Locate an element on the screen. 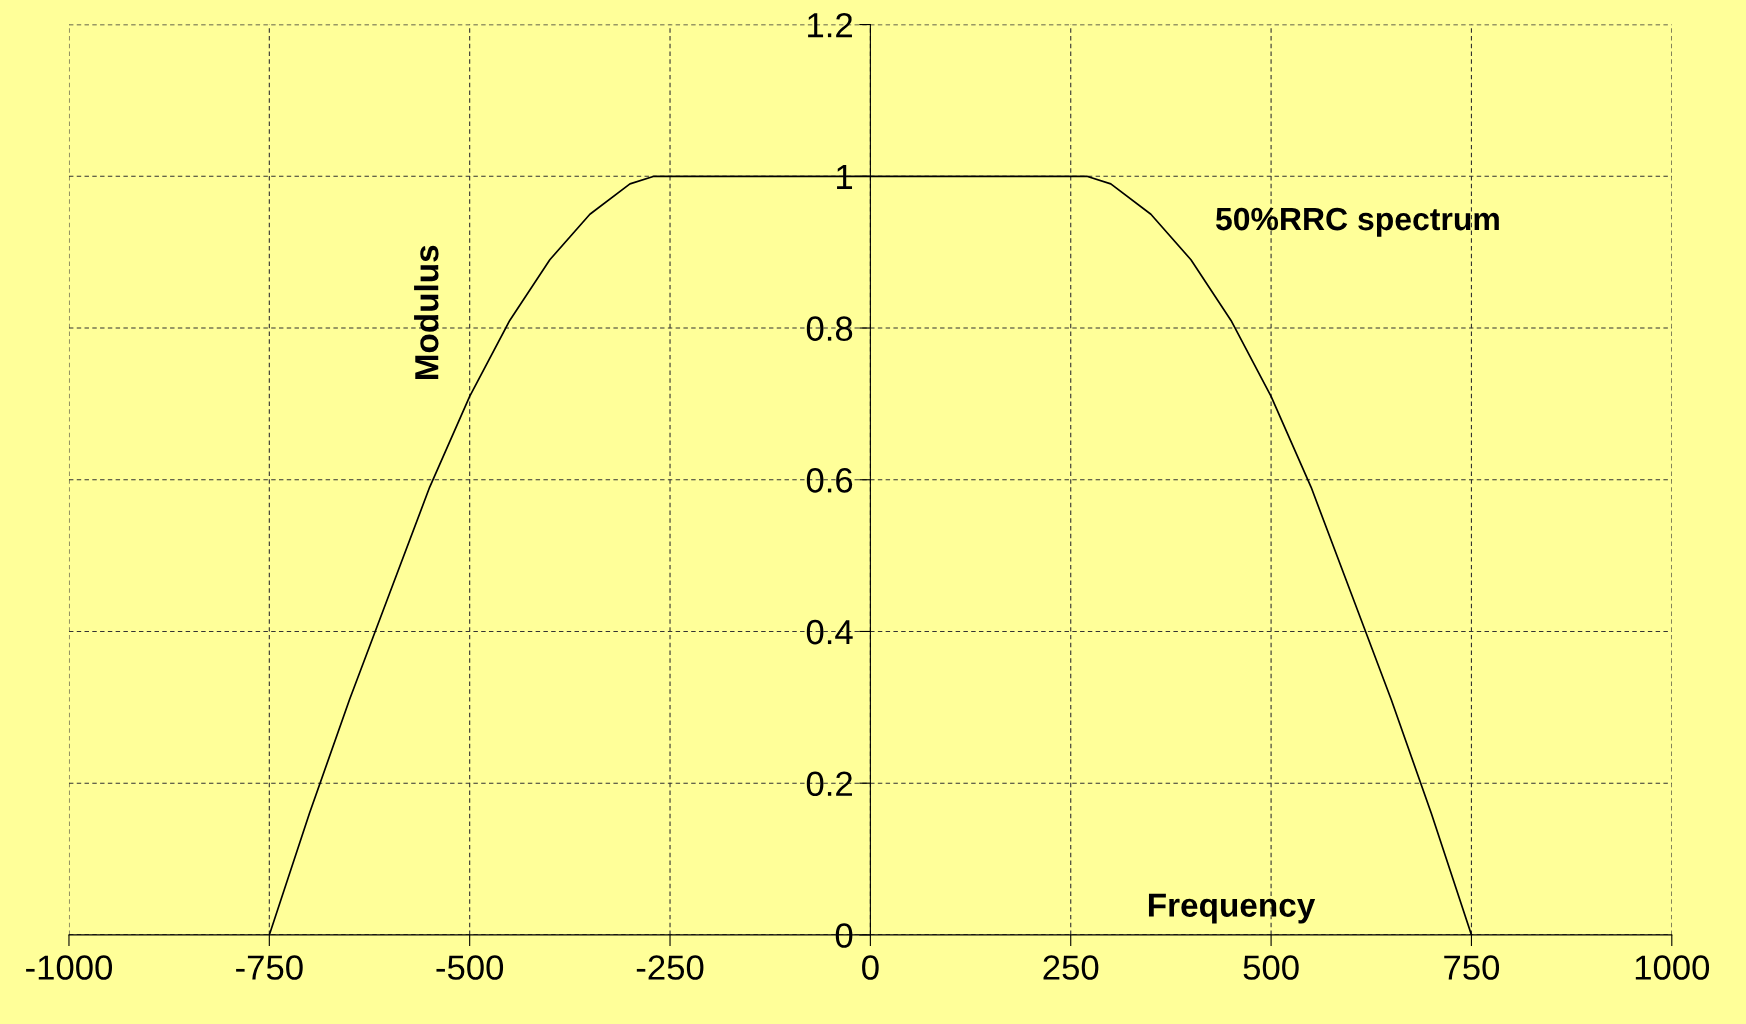 This screenshot has height=1024, width=1746. y-tick-label: 0.4 is located at coordinates (829, 632).